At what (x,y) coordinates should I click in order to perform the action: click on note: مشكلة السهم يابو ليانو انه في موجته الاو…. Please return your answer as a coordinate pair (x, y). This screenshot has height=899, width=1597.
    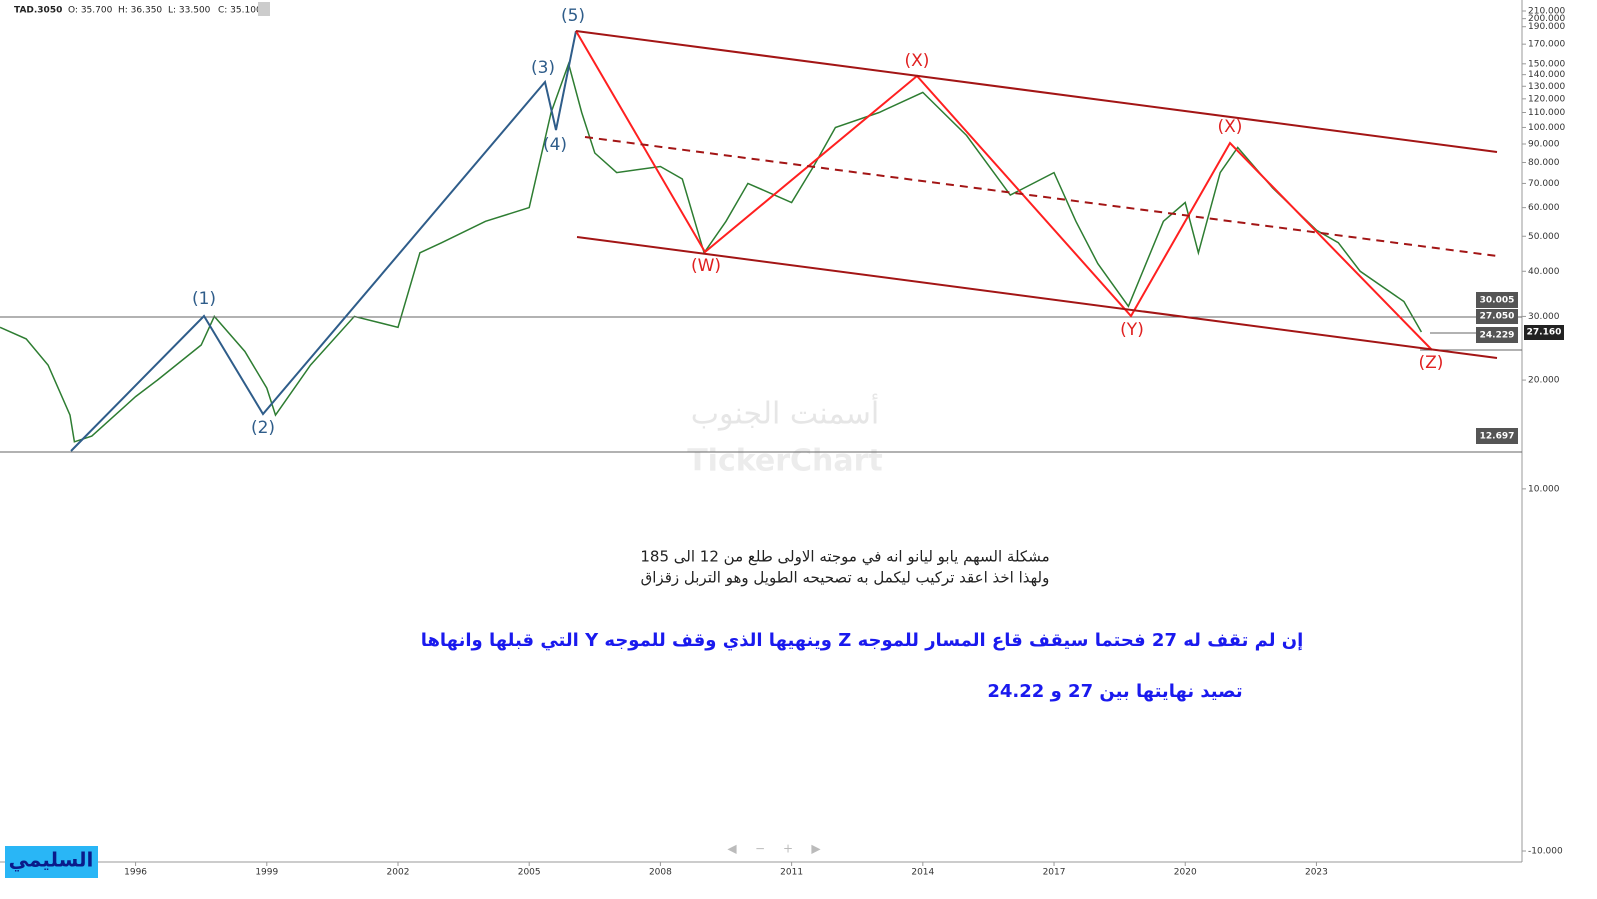
    Looking at the image, I should click on (844, 557).